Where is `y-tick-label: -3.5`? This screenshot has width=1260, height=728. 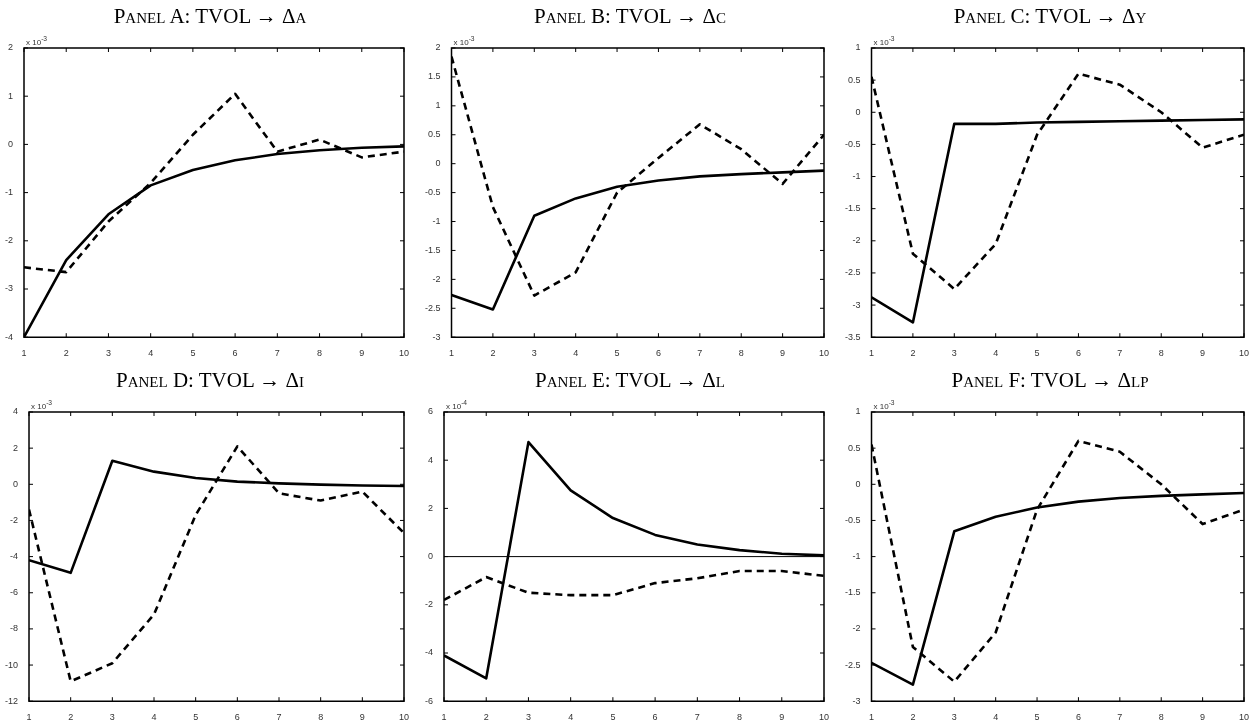 y-tick-label: -3.5 is located at coordinates (852, 336).